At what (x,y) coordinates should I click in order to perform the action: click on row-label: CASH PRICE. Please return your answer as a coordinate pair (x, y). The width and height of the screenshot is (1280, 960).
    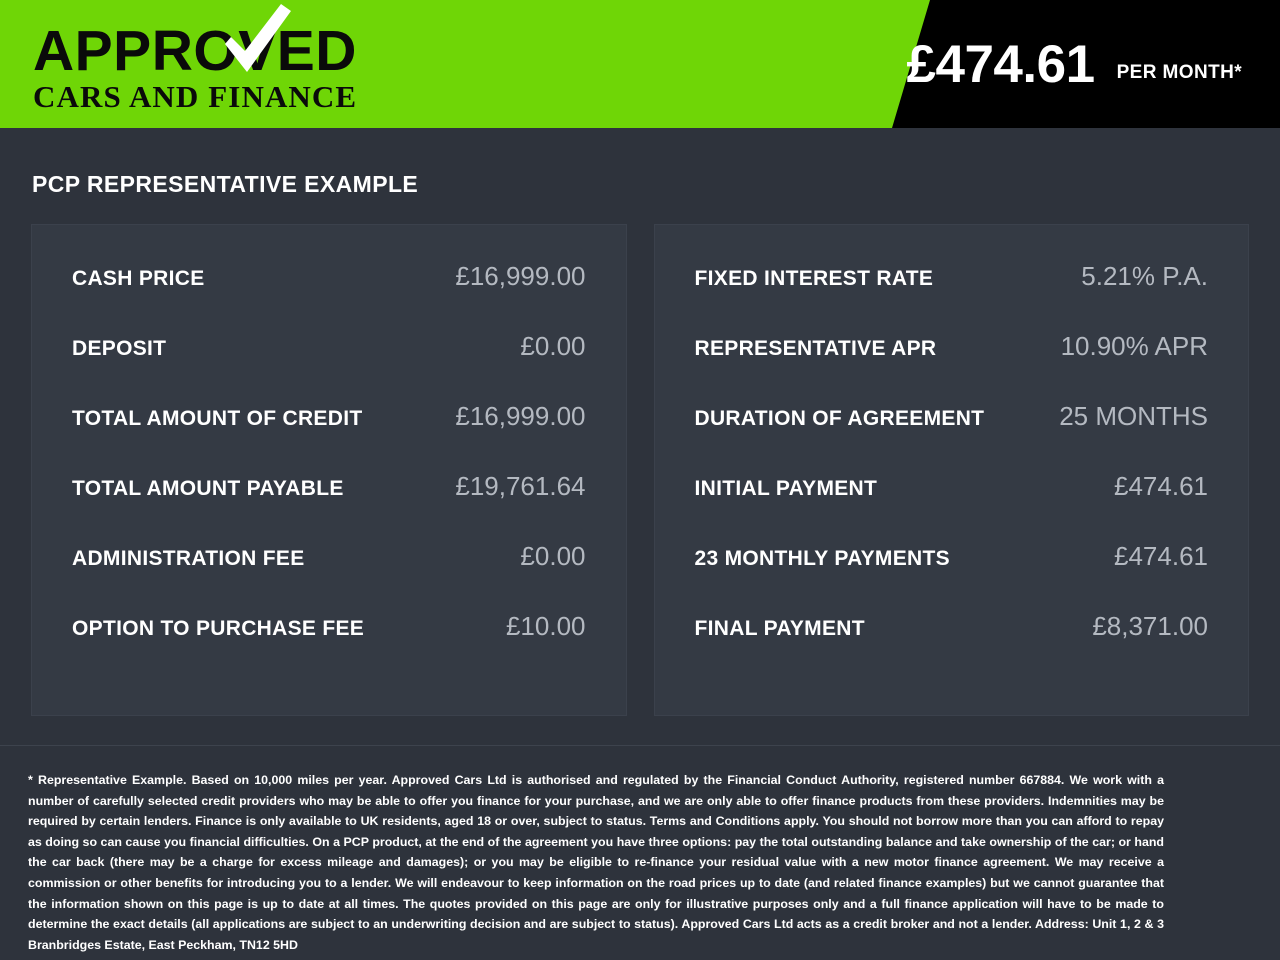
    Looking at the image, I should click on (138, 278).